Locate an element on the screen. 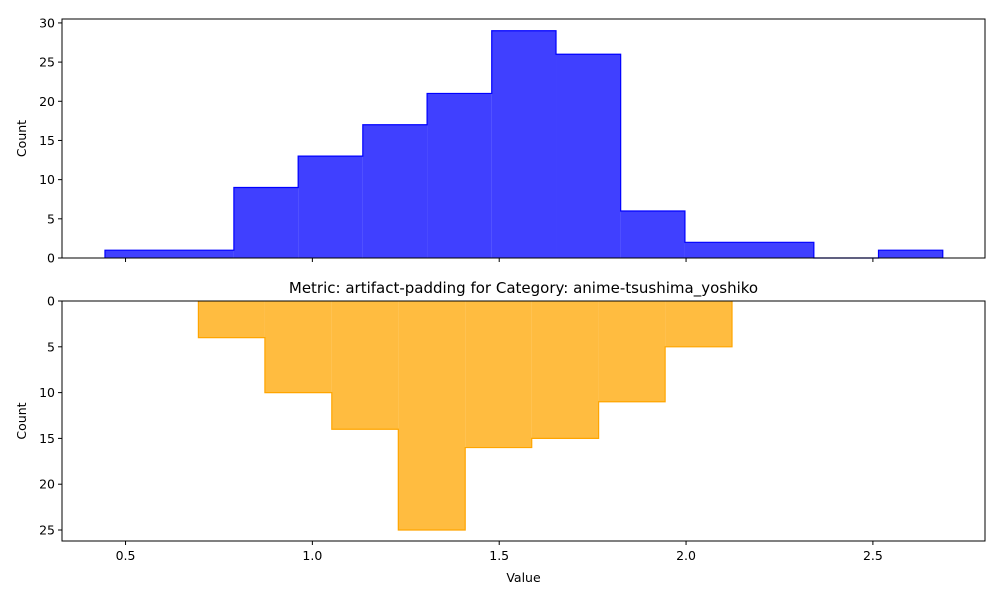 This screenshot has width=1000, height=600. x-tick-label: 1.5 is located at coordinates (499, 555).